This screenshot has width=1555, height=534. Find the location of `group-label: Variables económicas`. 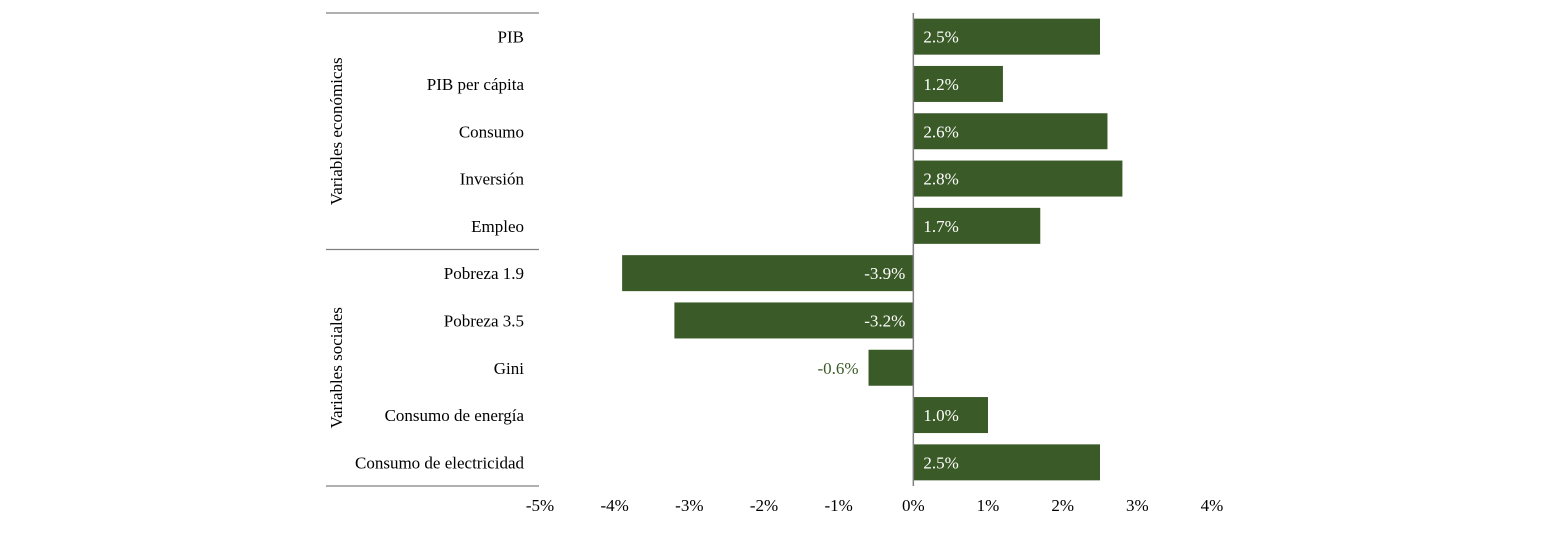

group-label: Variables económicas is located at coordinates (336, 131).